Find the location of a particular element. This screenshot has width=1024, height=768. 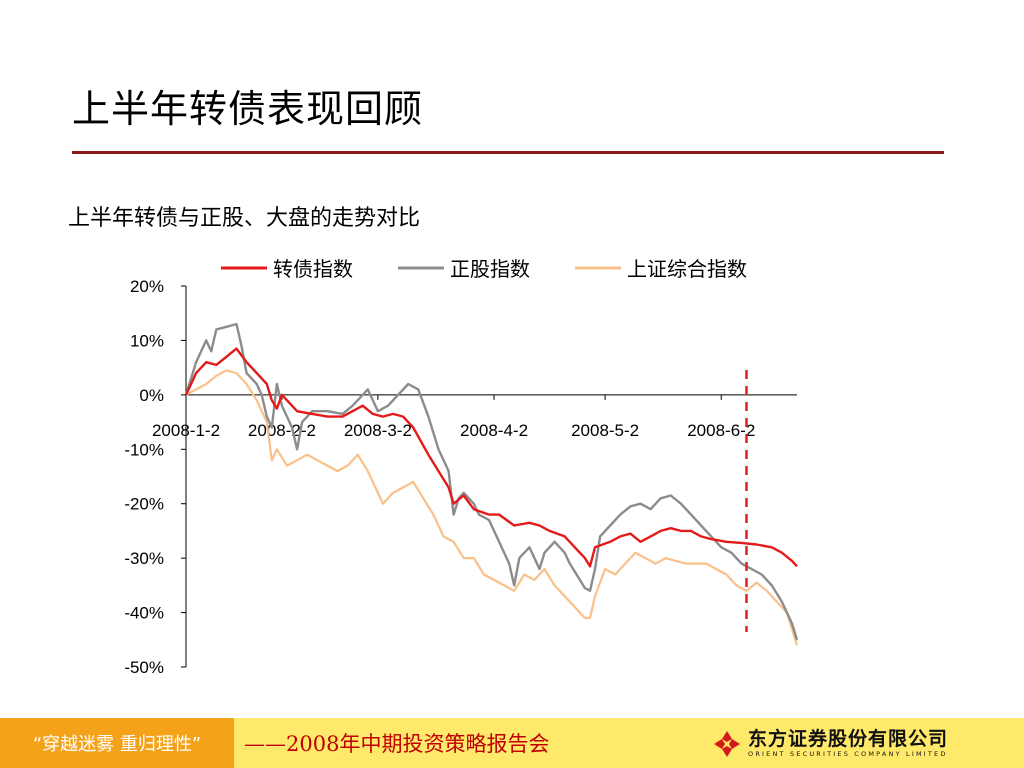

y-tick-label: 10% is located at coordinates (147, 340).